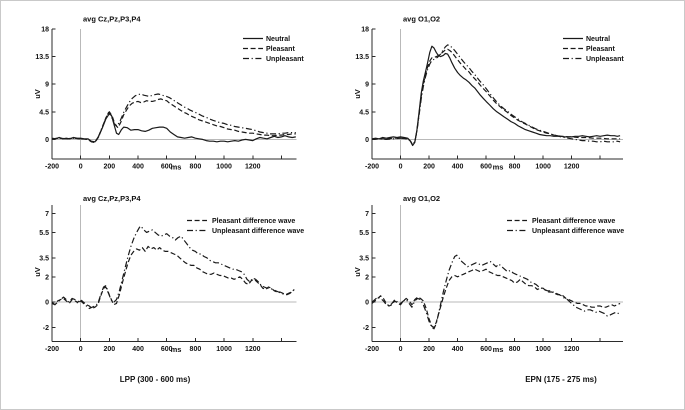 Image resolution: width=685 pixels, height=410 pixels. Describe the element at coordinates (155, 379) in the screenshot. I see `caption-lpp: LPP (300 - 600 ms)` at that location.